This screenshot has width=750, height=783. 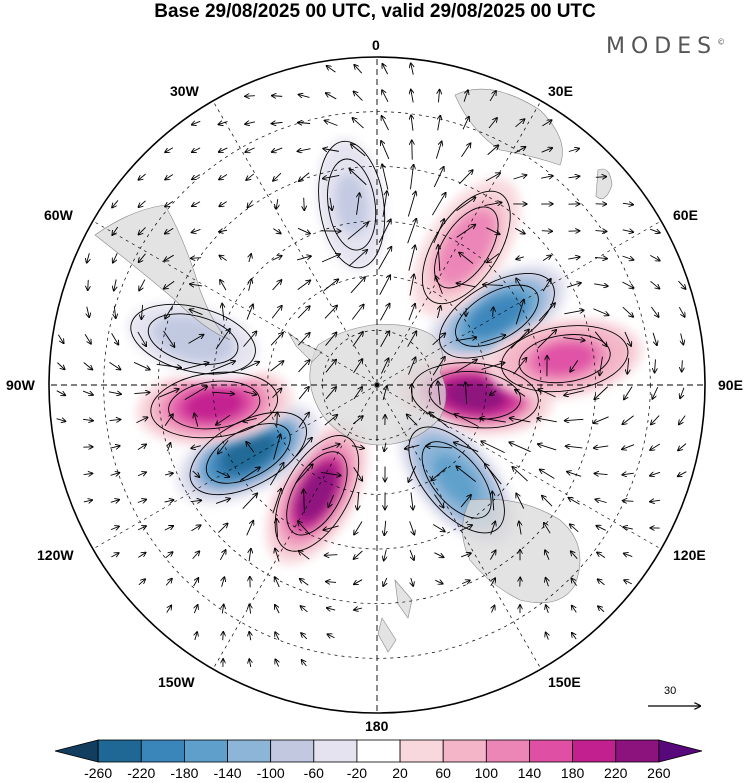 What do you see at coordinates (670, 691) in the screenshot?
I see `reference-vector-label: 30` at bounding box center [670, 691].